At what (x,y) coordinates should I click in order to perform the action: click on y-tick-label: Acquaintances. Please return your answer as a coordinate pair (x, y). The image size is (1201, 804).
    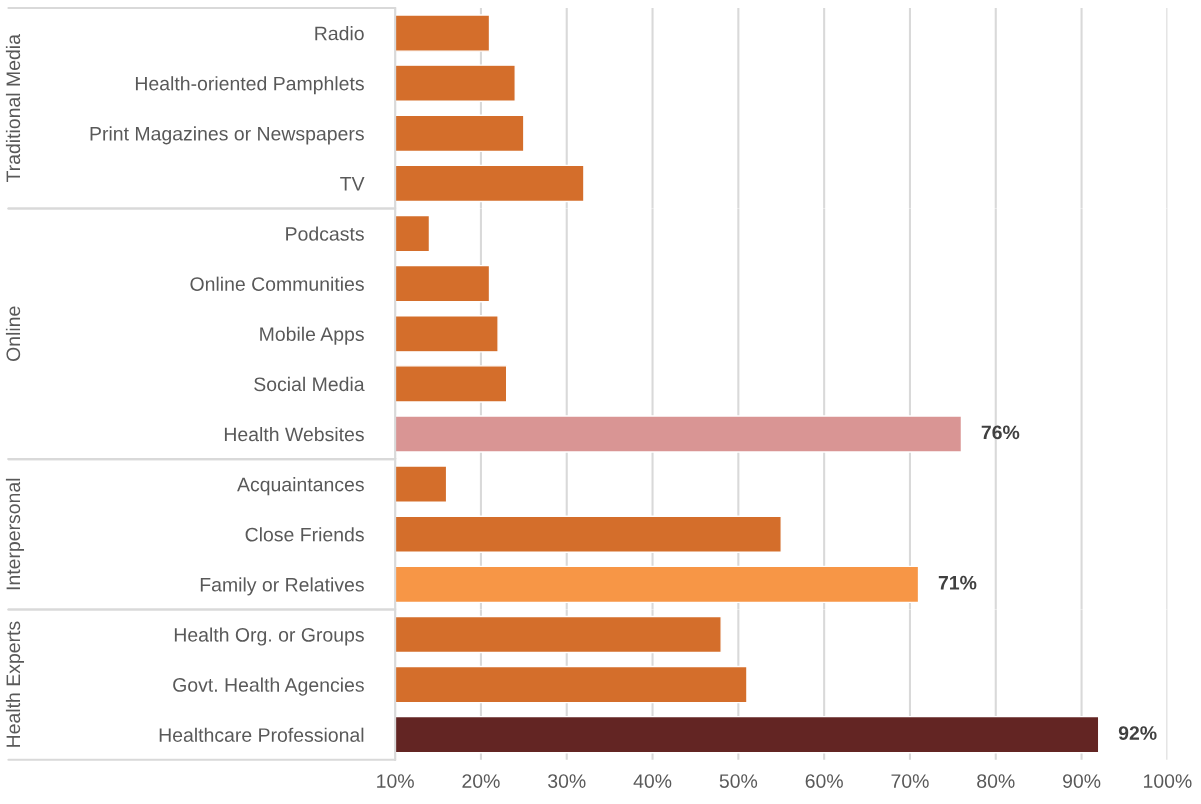
    Looking at the image, I should click on (300, 486).